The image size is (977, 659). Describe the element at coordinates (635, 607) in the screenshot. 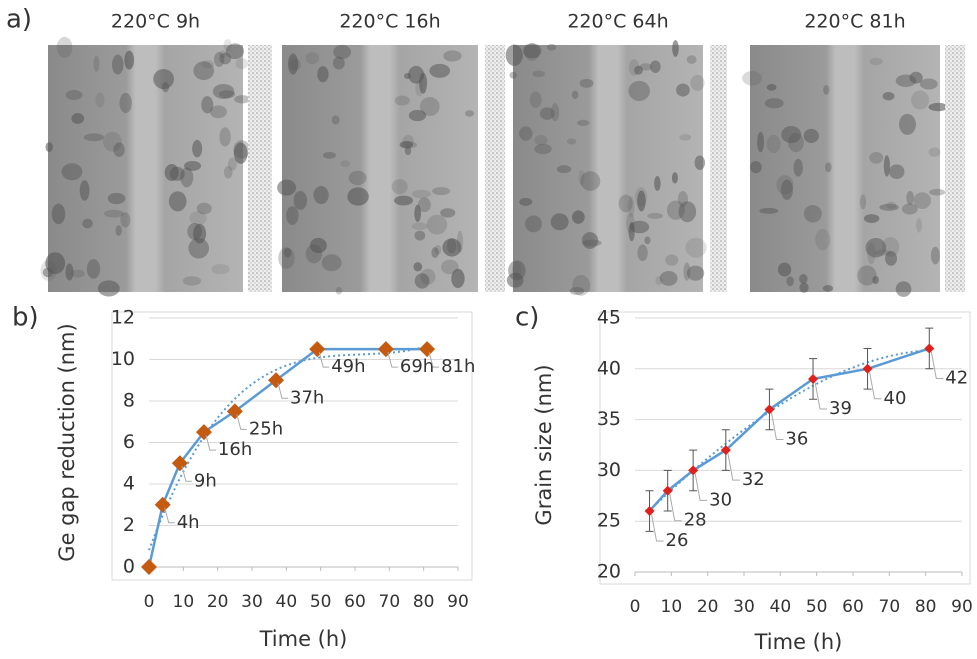

I see `x-tick-label: 0` at that location.